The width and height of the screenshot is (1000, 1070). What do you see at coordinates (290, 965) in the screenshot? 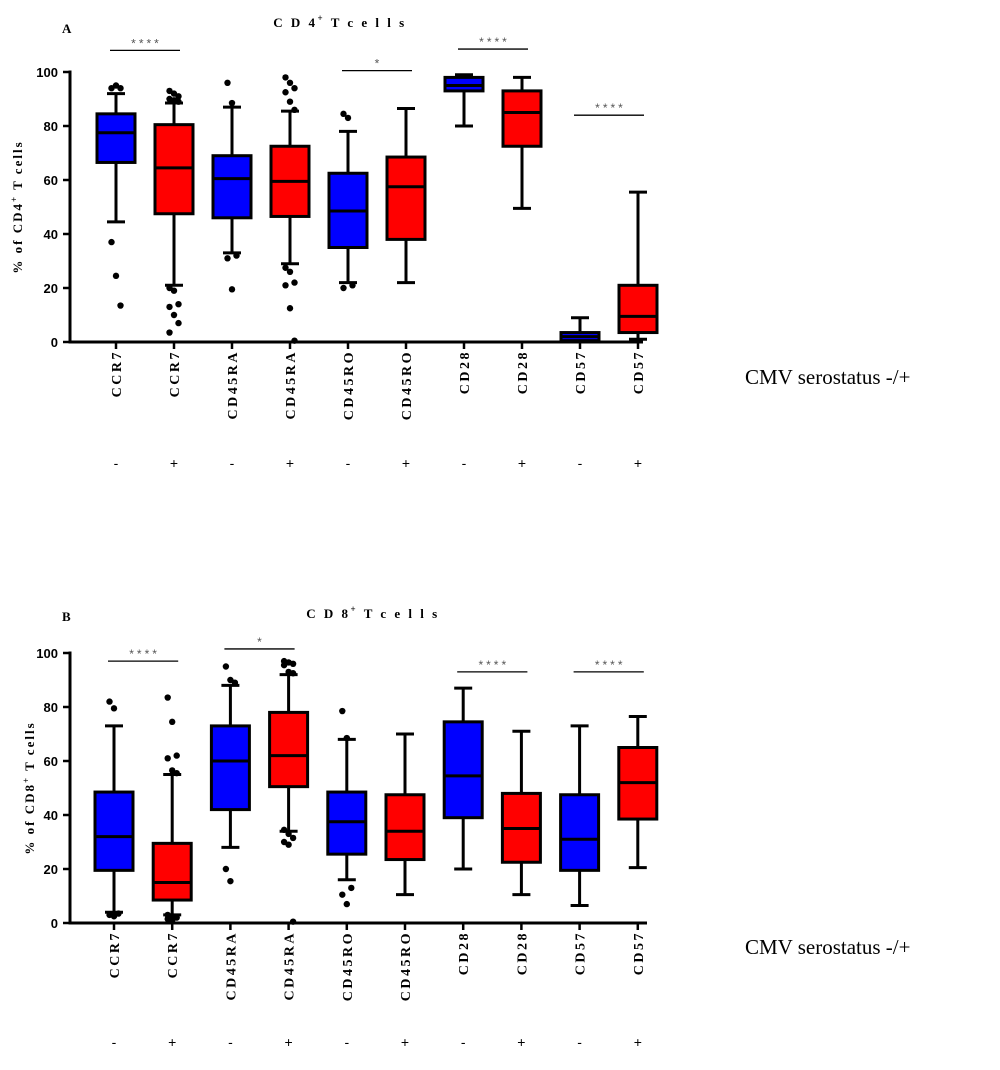
I see `x-tick-label: CD45RA` at bounding box center [290, 965].